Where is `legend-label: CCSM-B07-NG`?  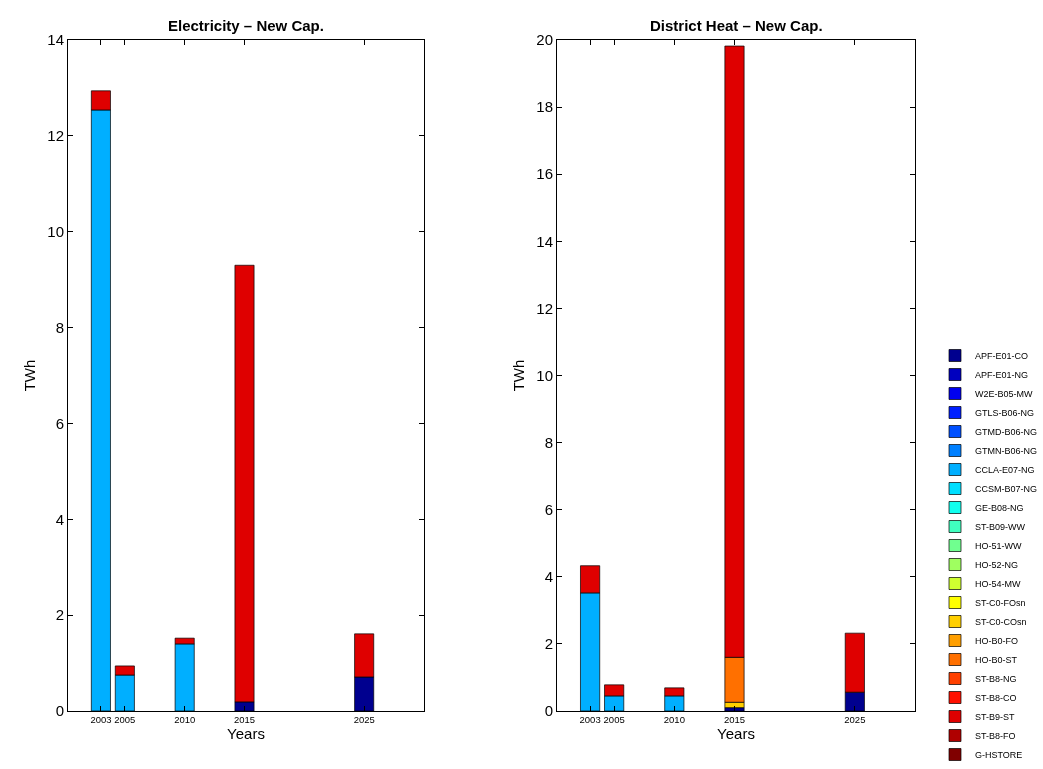
legend-label: CCSM-B07-NG is located at coordinates (1006, 489).